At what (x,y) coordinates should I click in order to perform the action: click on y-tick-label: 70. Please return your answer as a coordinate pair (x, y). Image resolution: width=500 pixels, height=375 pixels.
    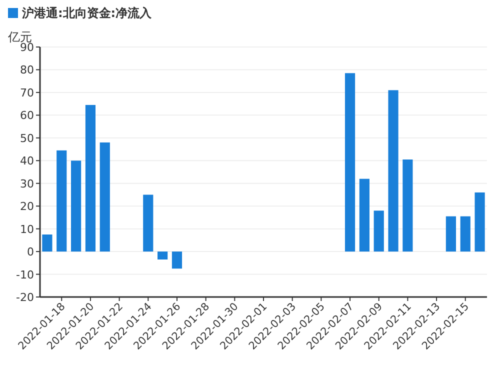
    Looking at the image, I should click on (27, 93).